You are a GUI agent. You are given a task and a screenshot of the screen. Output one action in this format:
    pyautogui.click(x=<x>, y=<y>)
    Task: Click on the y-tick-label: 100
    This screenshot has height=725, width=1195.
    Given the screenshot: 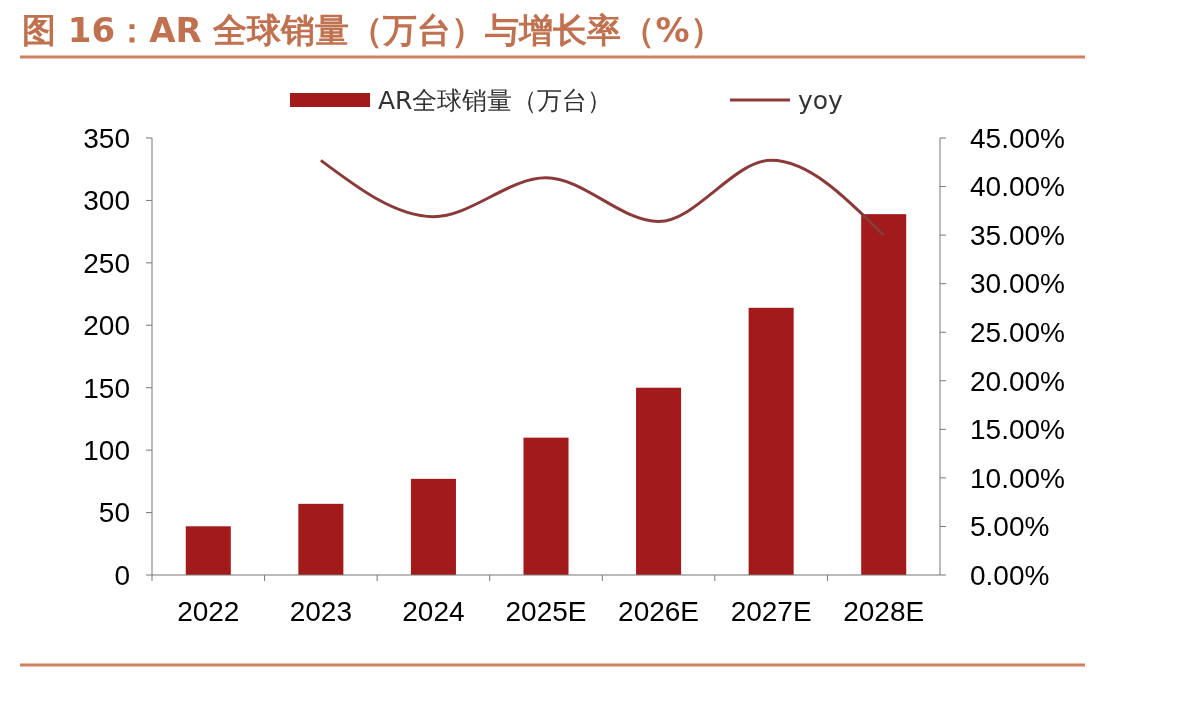 What is the action you would take?
    pyautogui.click(x=106, y=450)
    